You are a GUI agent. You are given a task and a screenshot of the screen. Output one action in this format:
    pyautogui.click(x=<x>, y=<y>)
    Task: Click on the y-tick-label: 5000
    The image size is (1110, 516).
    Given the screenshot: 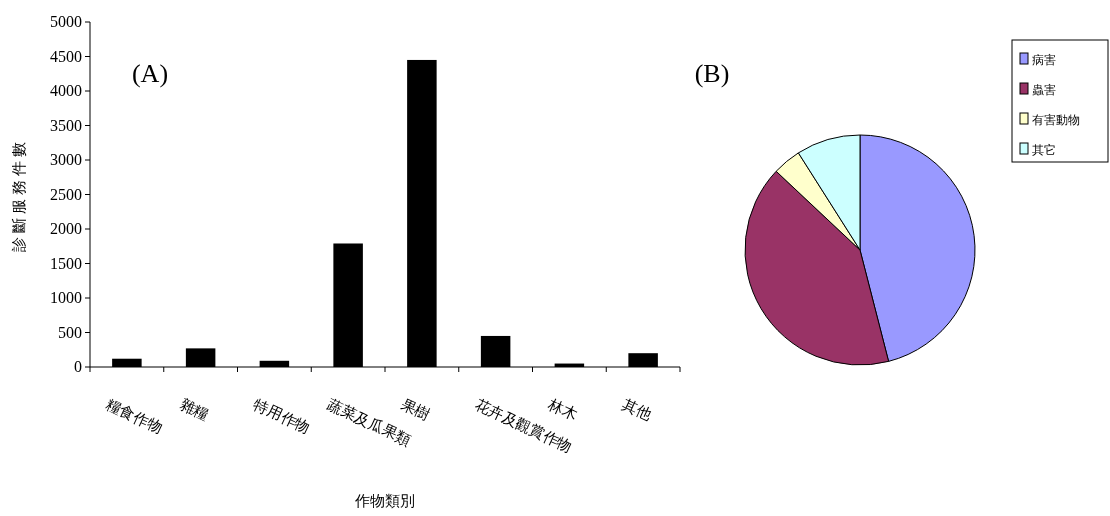 What is the action you would take?
    pyautogui.click(x=66, y=21)
    